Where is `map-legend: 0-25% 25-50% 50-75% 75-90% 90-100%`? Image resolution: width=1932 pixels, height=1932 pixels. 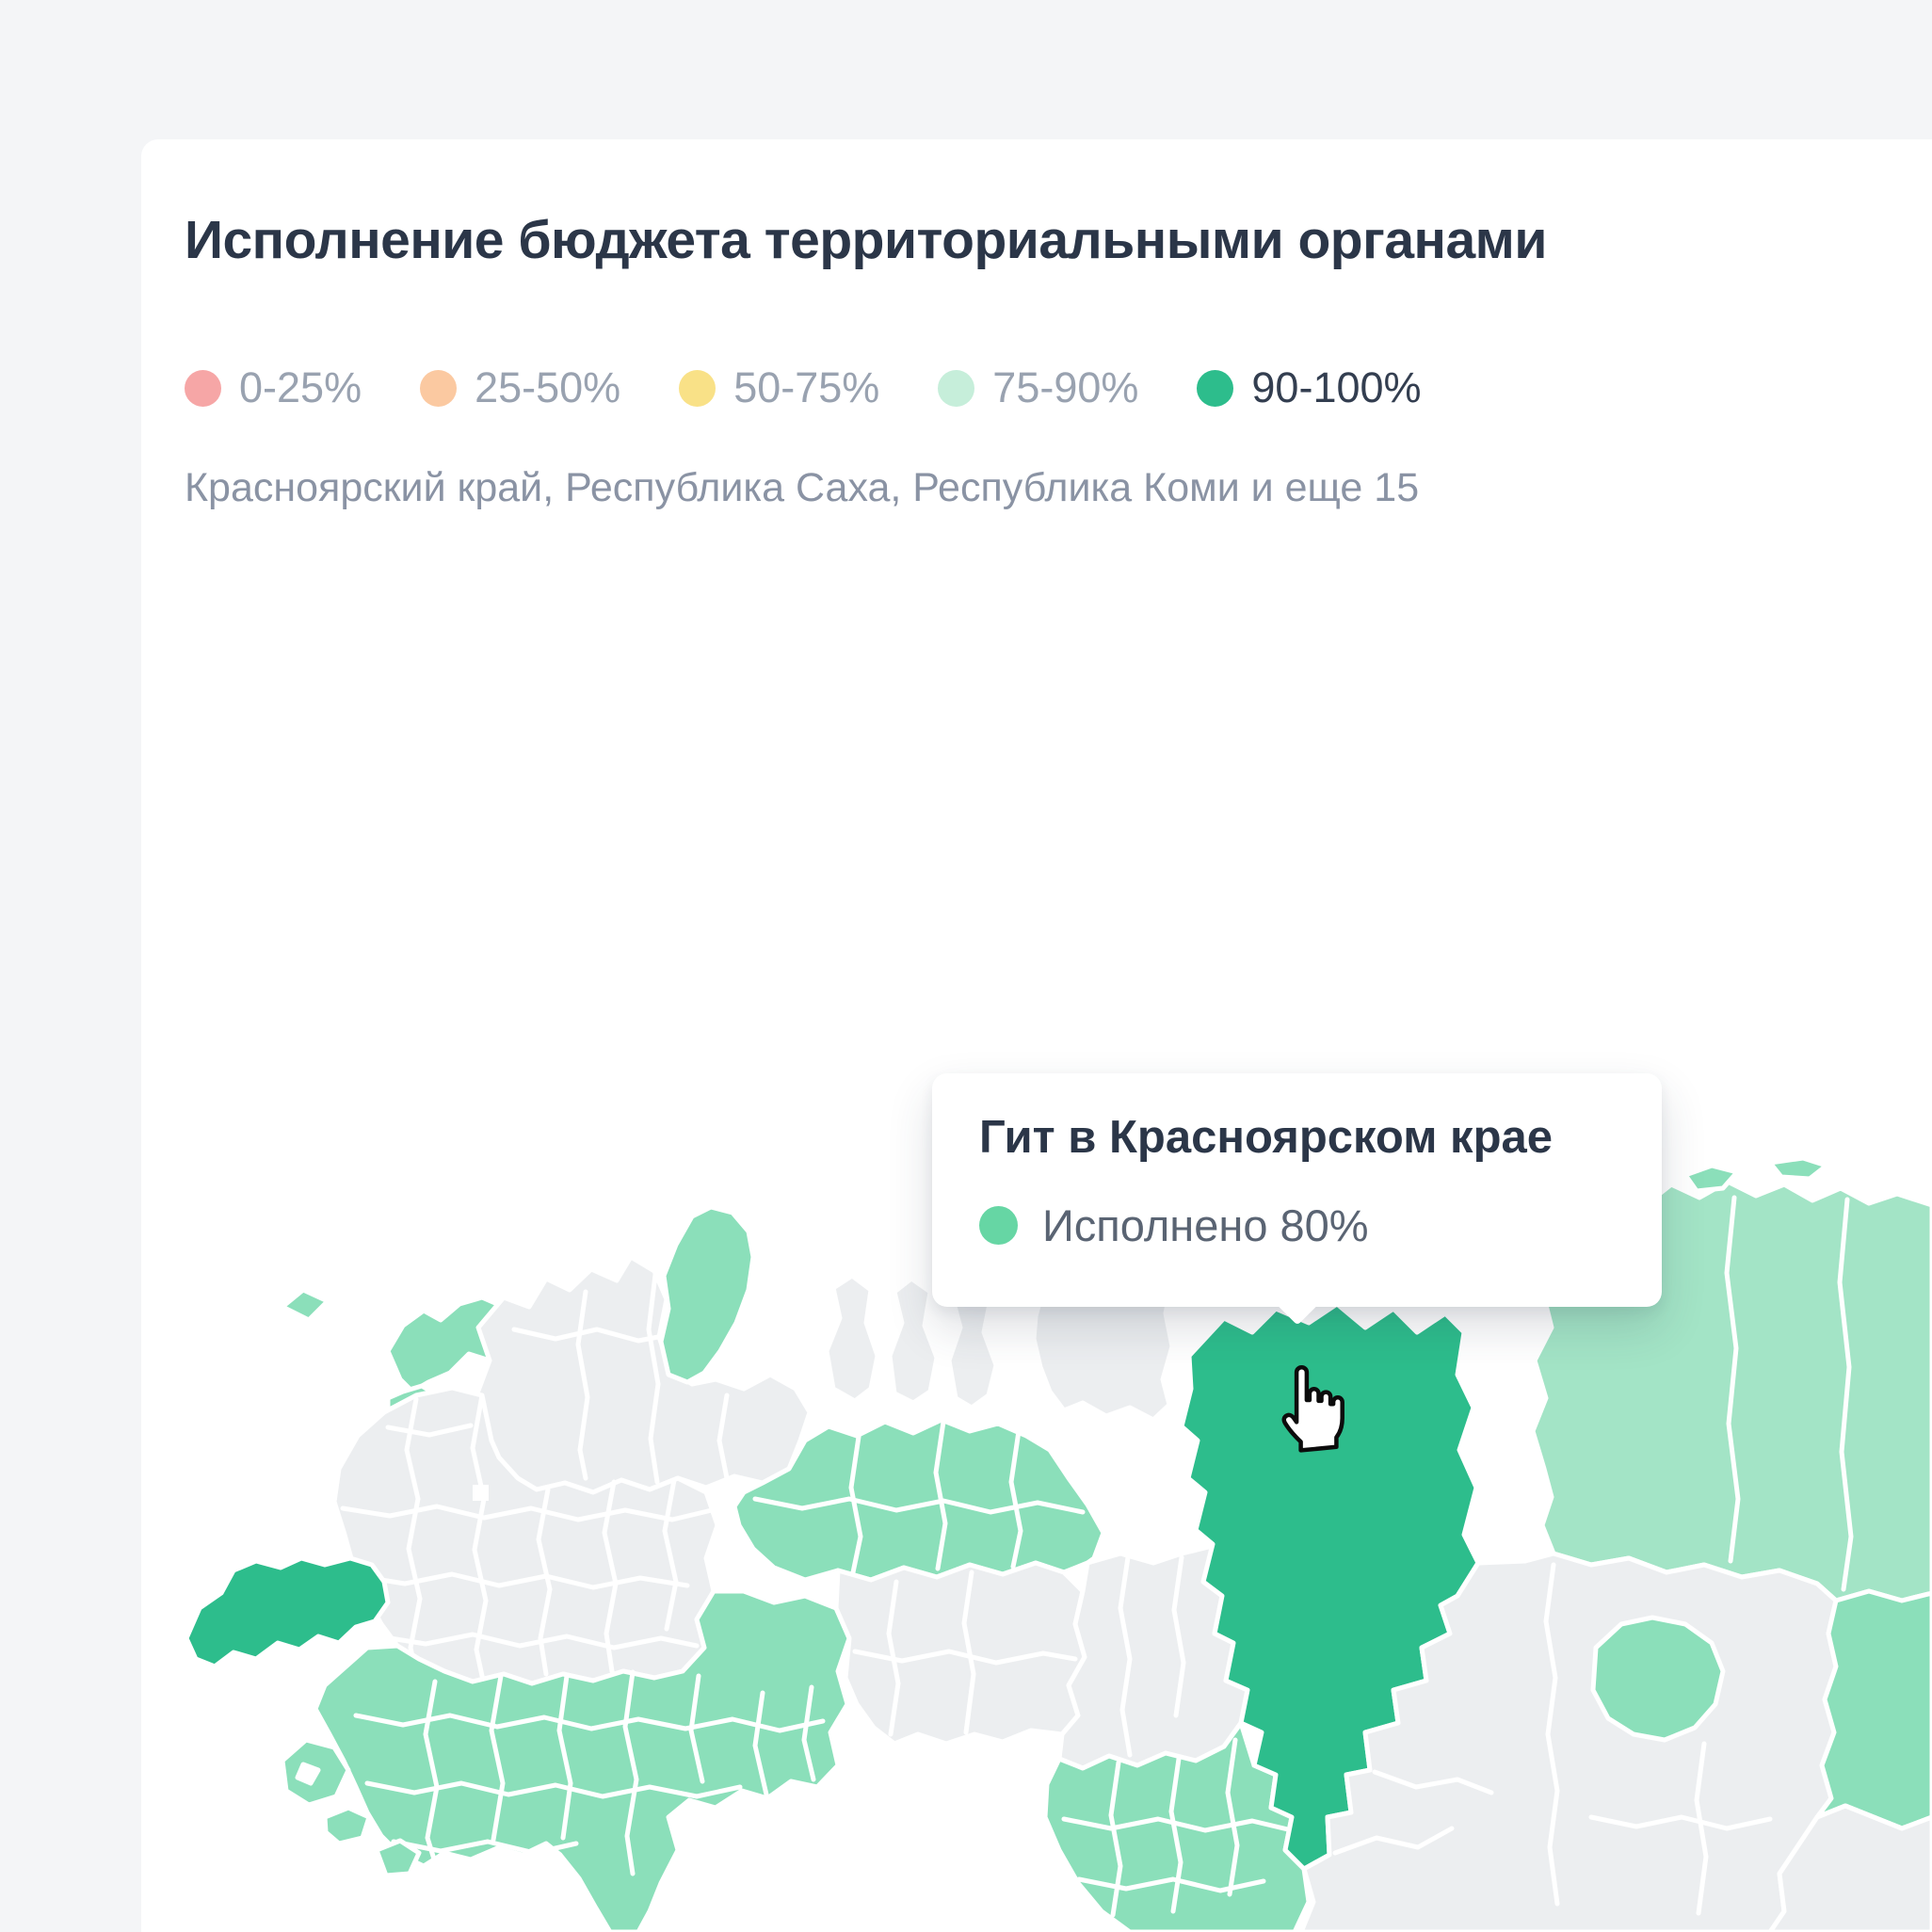
map-legend: 0-25% 25-50% 50-75% 75-90% 90-100% is located at coordinates (803, 387).